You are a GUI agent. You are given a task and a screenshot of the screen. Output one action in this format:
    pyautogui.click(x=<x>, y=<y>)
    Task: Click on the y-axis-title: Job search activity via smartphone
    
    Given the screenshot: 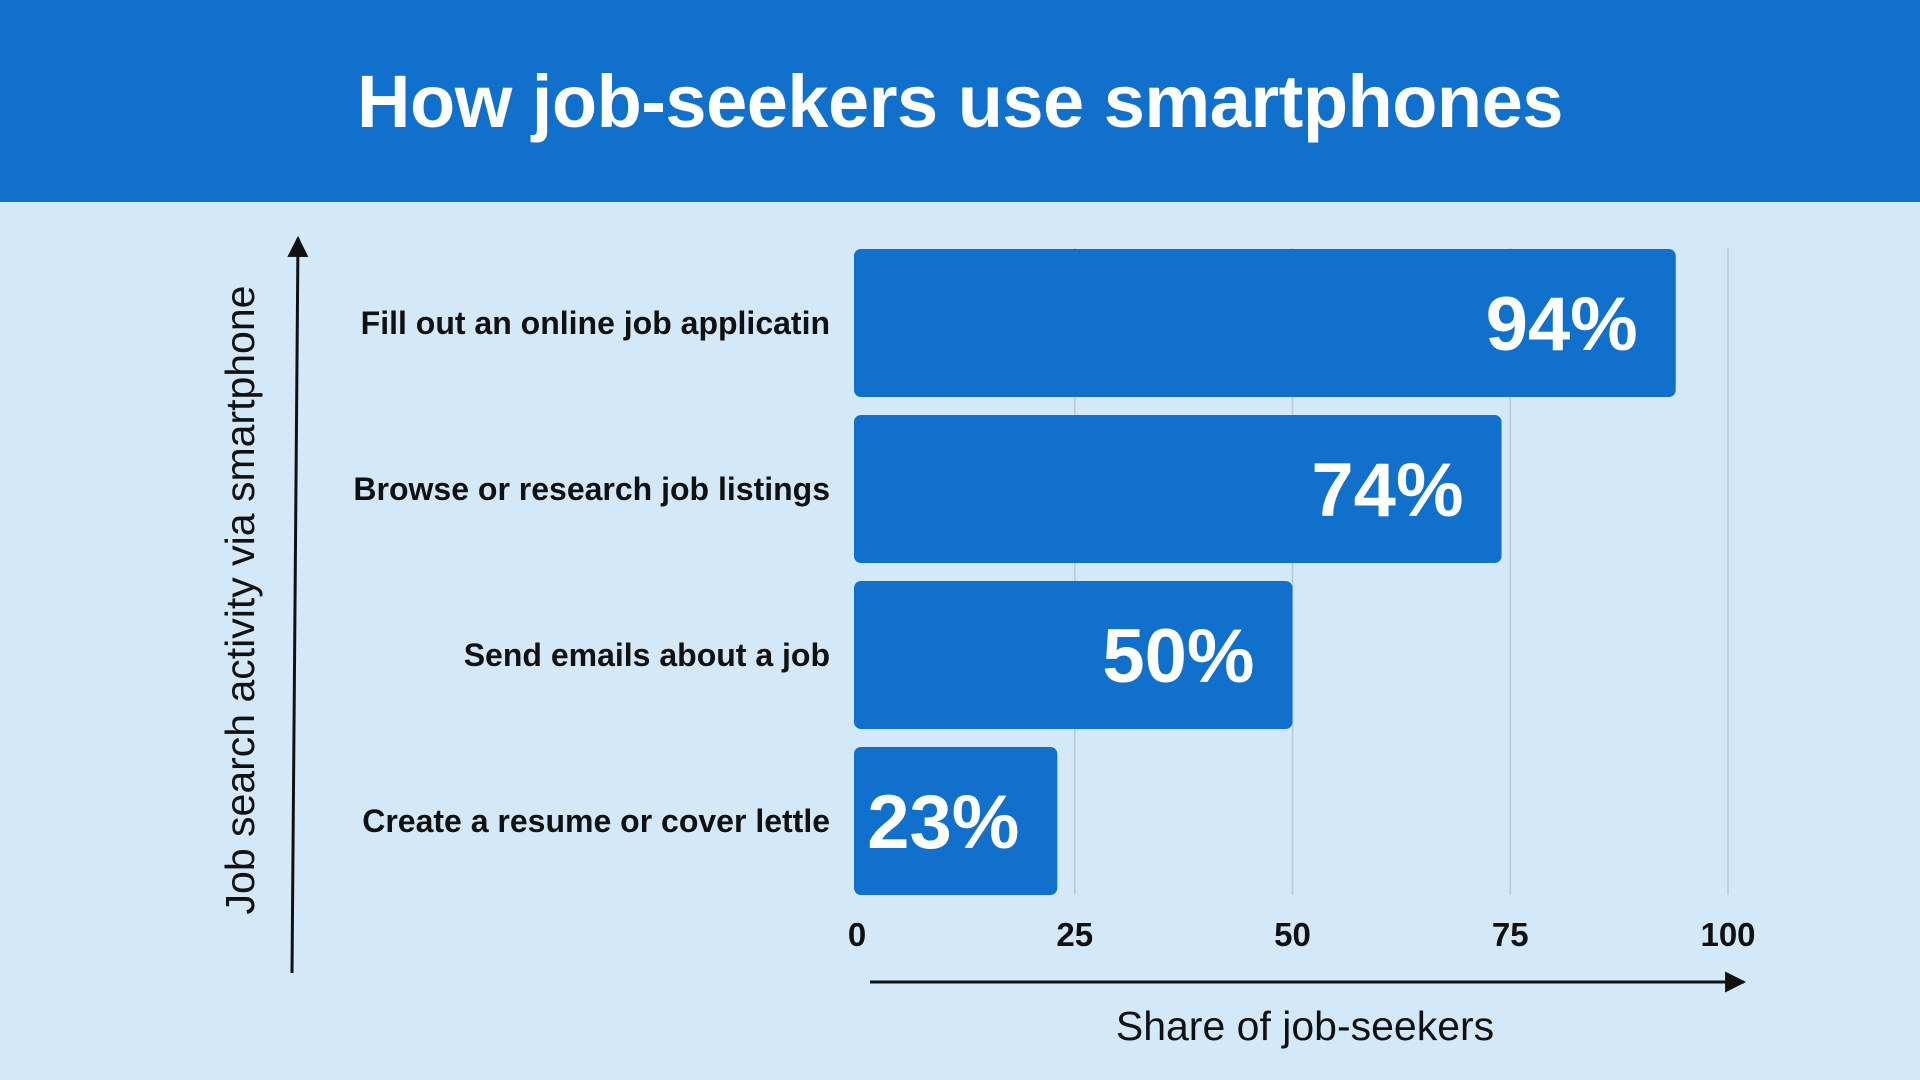 What is the action you would take?
    pyautogui.click(x=240, y=600)
    